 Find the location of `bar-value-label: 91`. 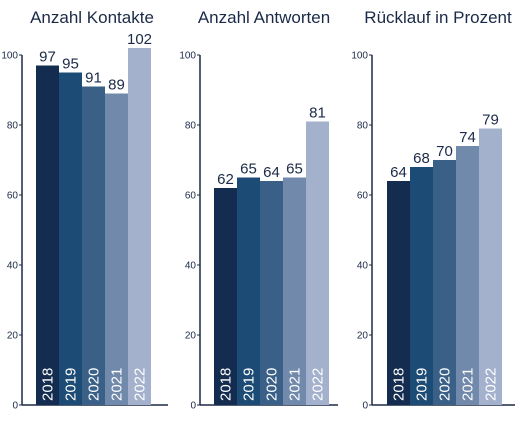

bar-value-label: 91 is located at coordinates (93, 78).